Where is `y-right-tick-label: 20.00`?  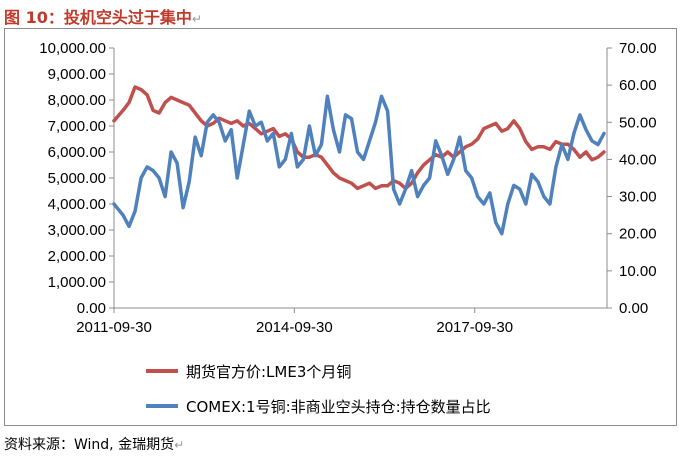
y-right-tick-label: 20.00 is located at coordinates (638, 234).